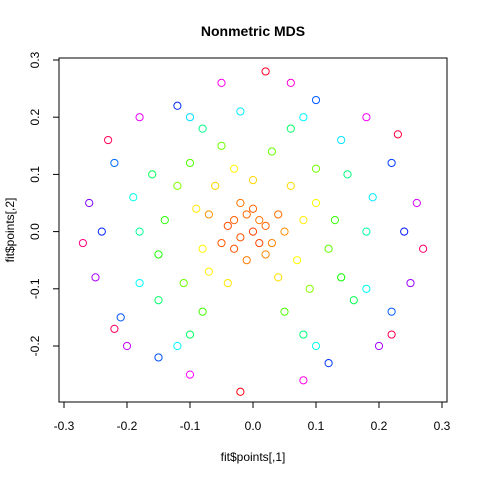 This screenshot has width=480, height=480. Describe the element at coordinates (35, 117) in the screenshot. I see `y-tick-label: 0.2` at that location.